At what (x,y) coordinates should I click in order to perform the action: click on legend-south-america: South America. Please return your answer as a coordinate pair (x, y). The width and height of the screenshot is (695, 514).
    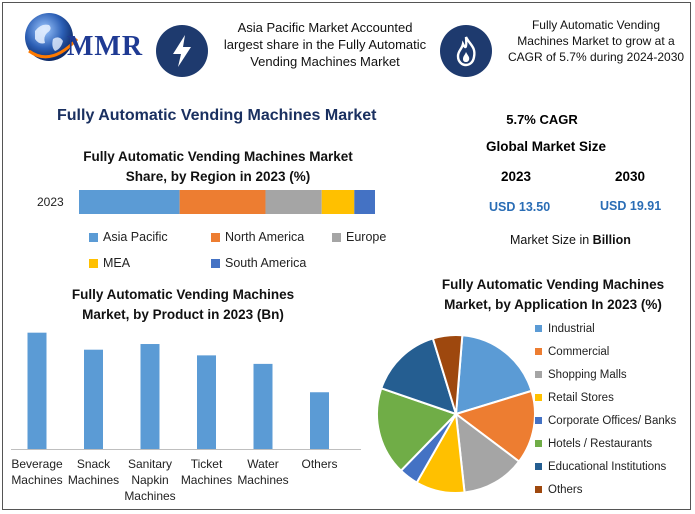
    Looking at the image, I should click on (258, 263).